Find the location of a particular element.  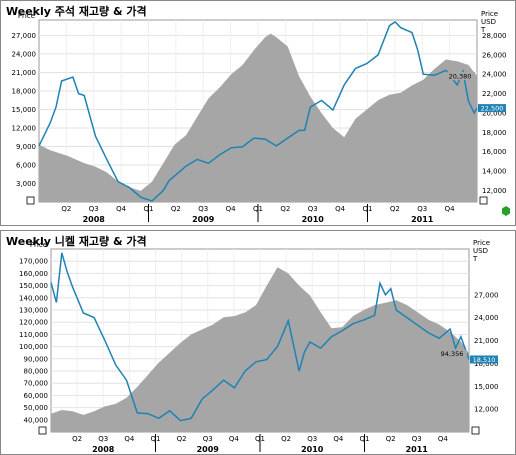

last-value-left: 94,356 is located at coordinates (452, 354).